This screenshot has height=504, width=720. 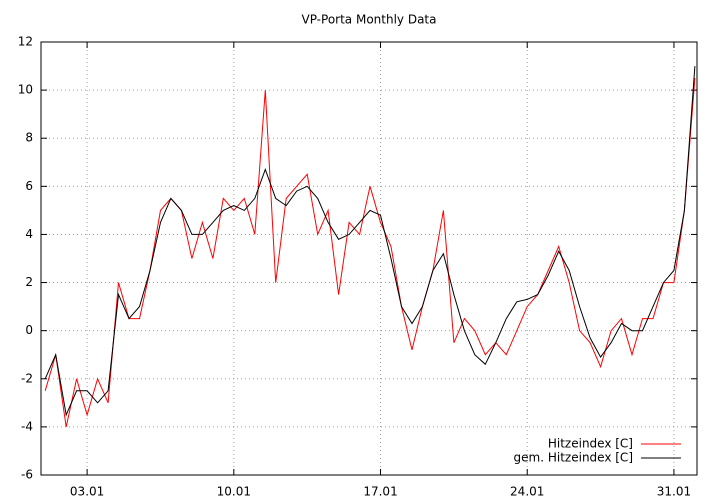 I want to click on x-tick-label: 17.01, so click(x=380, y=492).